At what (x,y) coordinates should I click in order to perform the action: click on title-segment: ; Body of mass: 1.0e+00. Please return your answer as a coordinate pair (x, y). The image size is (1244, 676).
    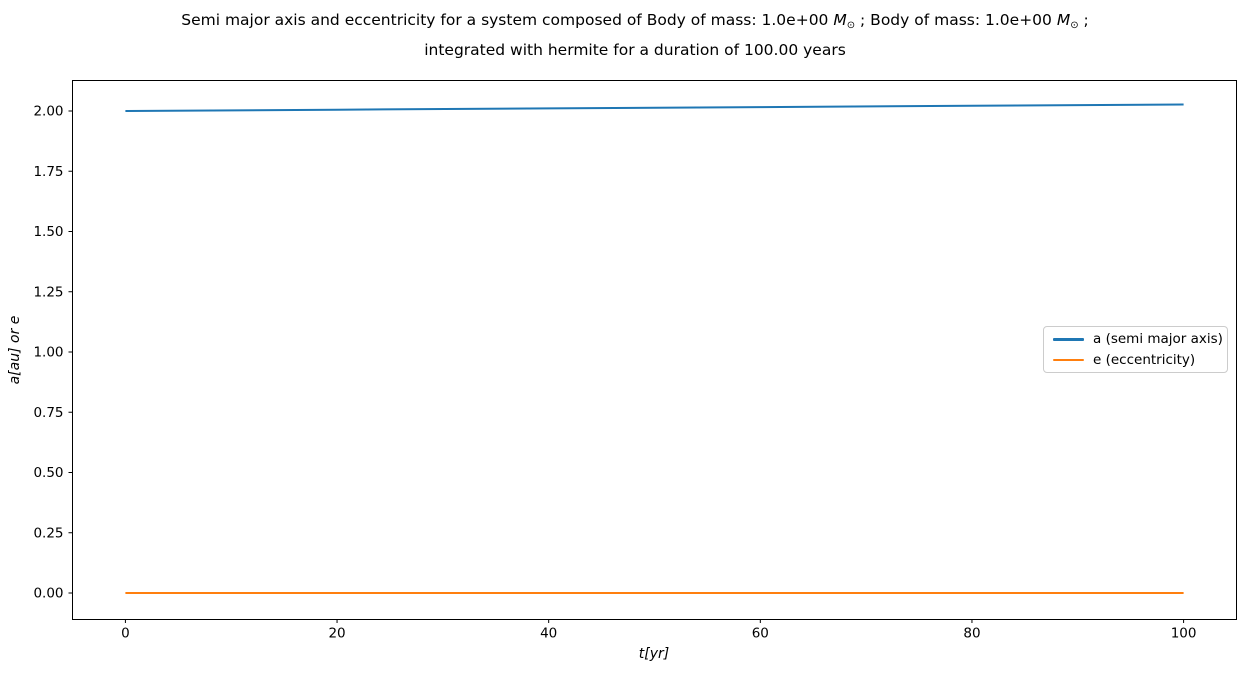
    Looking at the image, I should click on (956, 20).